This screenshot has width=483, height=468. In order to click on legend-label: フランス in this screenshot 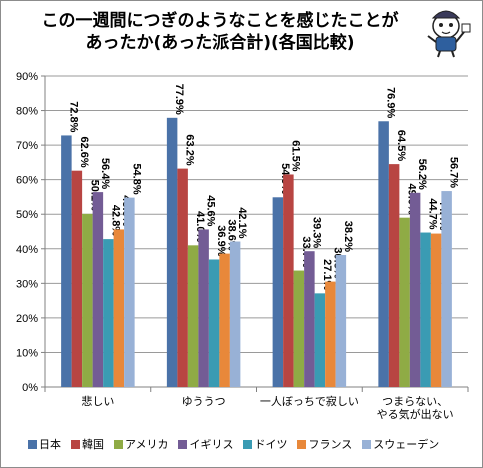, I will do `click(330, 444)`.